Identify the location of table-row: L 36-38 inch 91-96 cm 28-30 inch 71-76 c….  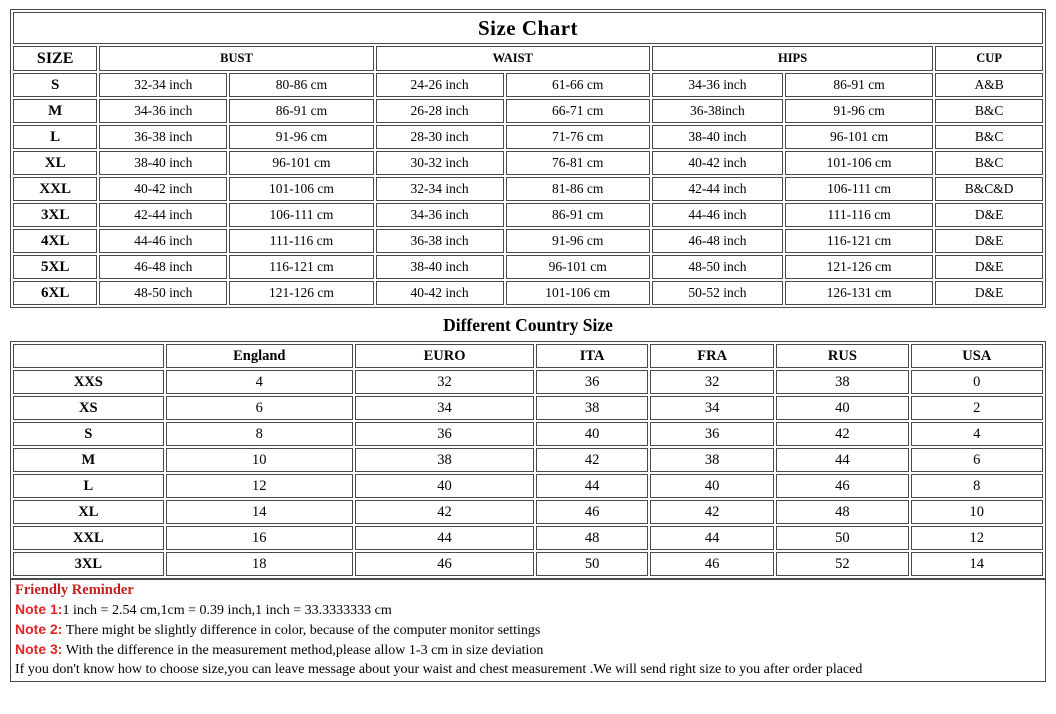
(528, 137).